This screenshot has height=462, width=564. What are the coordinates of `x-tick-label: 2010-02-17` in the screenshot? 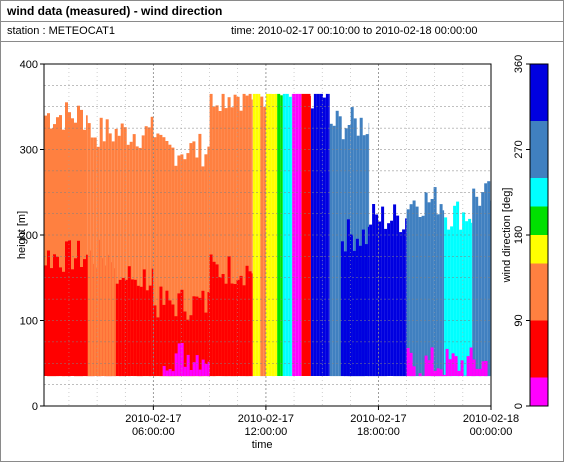 It's located at (266, 419).